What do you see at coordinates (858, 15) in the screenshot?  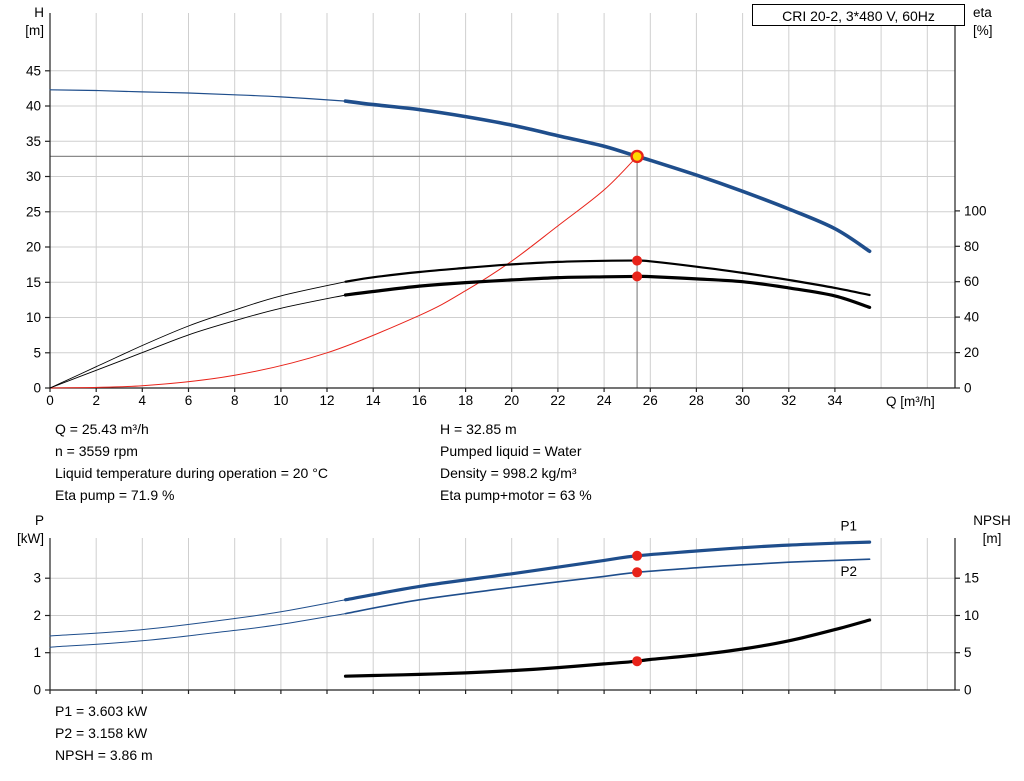 I see `pump-model-badge: CRI 20-2, 3*480 V, 60Hz` at bounding box center [858, 15].